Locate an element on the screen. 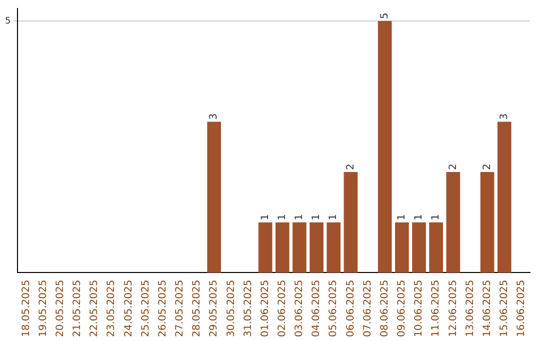  x-tick-label: 08.06.2025 is located at coordinates (384, 309).